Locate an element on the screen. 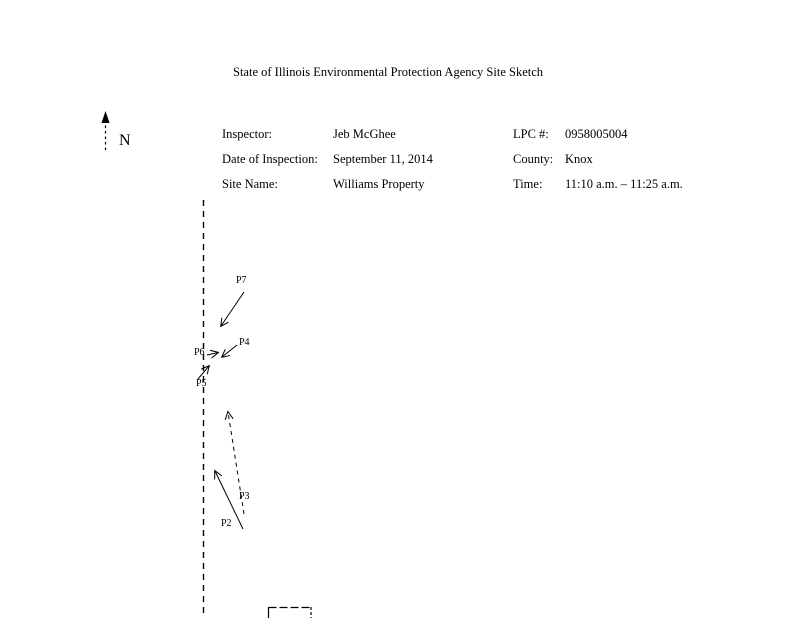  arrow-p3 is located at coordinates (236, 463).